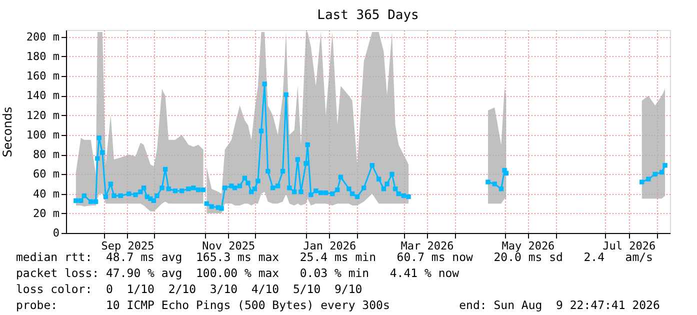  I want to click on chart-title: Last 365 Days, so click(368, 15).